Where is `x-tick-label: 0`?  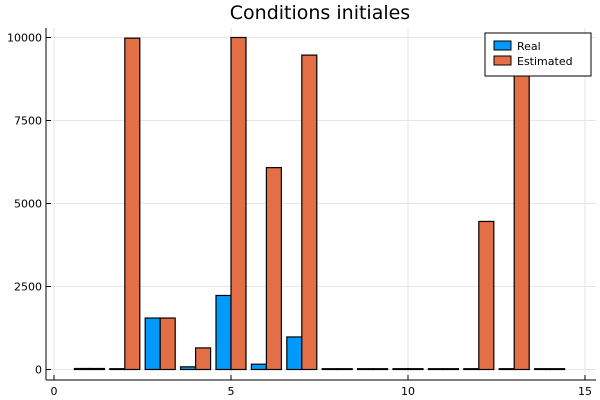 x-tick-label: 0 is located at coordinates (54, 391).